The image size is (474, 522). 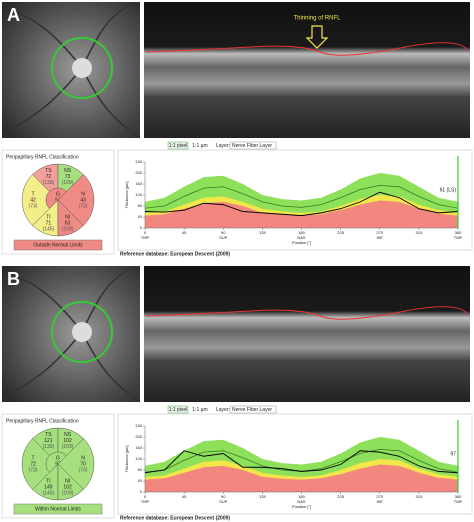 What do you see at coordinates (83, 200) in the screenshot?
I see `sector-value: 43` at bounding box center [83, 200].